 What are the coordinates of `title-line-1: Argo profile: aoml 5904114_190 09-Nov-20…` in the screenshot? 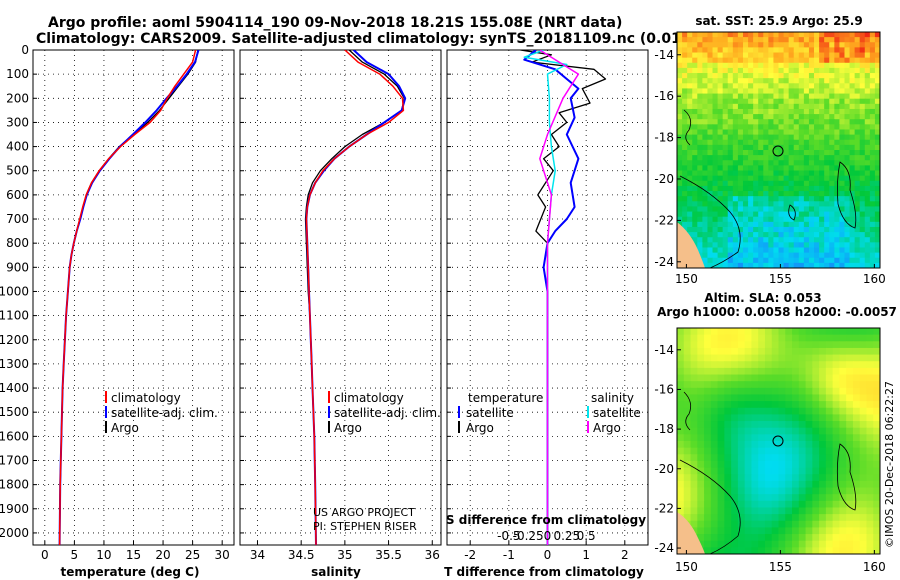 It's located at (335, 23).